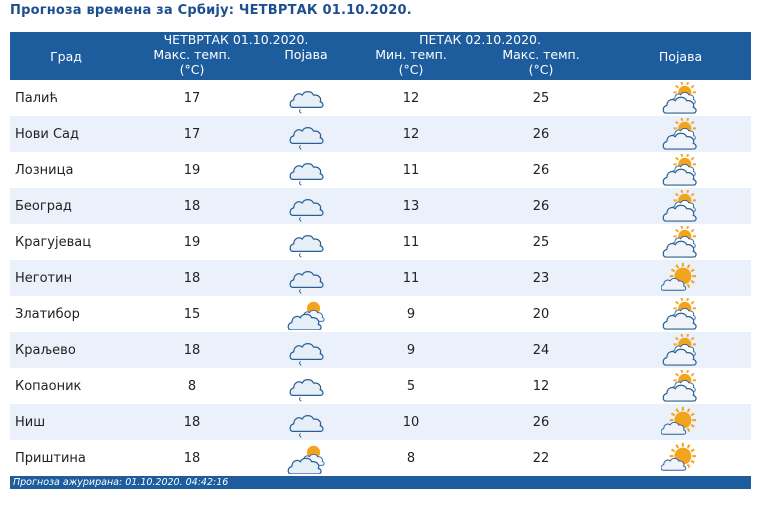  Describe the element at coordinates (541, 350) in the screenshot. I see `max-temp-day2: 24` at that location.